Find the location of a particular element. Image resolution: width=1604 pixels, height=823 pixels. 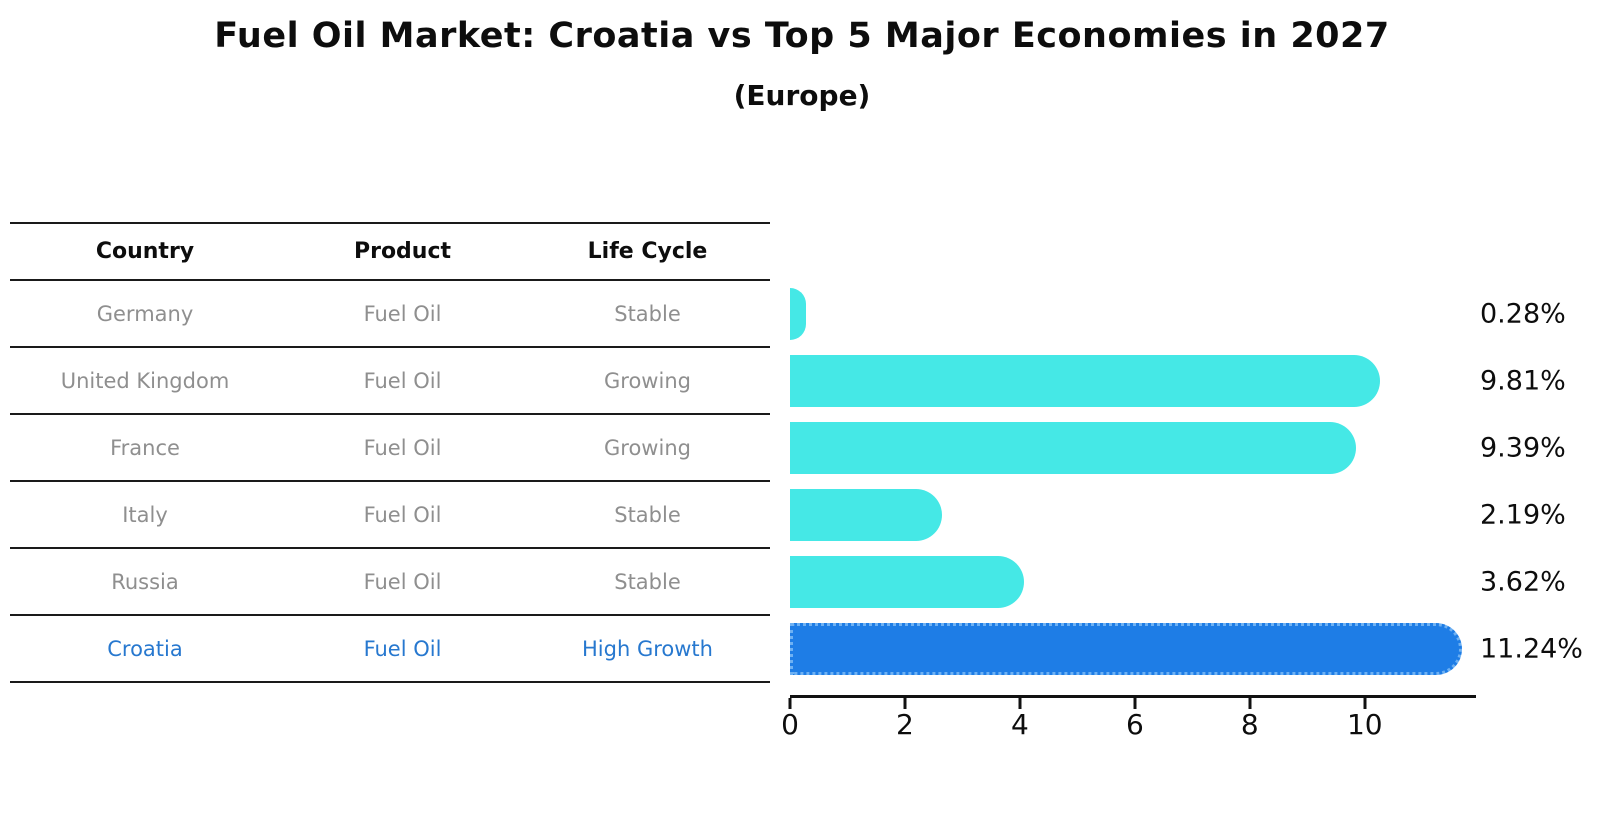

x-tick-label-4: 4 is located at coordinates (1019, 724).